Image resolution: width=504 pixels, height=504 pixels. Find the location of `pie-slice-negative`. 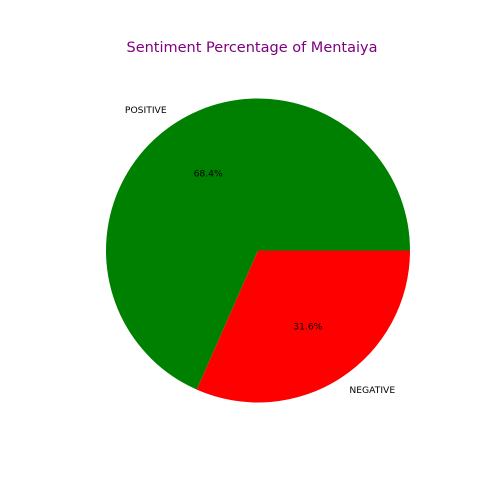

pie-slice-negative is located at coordinates (303, 326).